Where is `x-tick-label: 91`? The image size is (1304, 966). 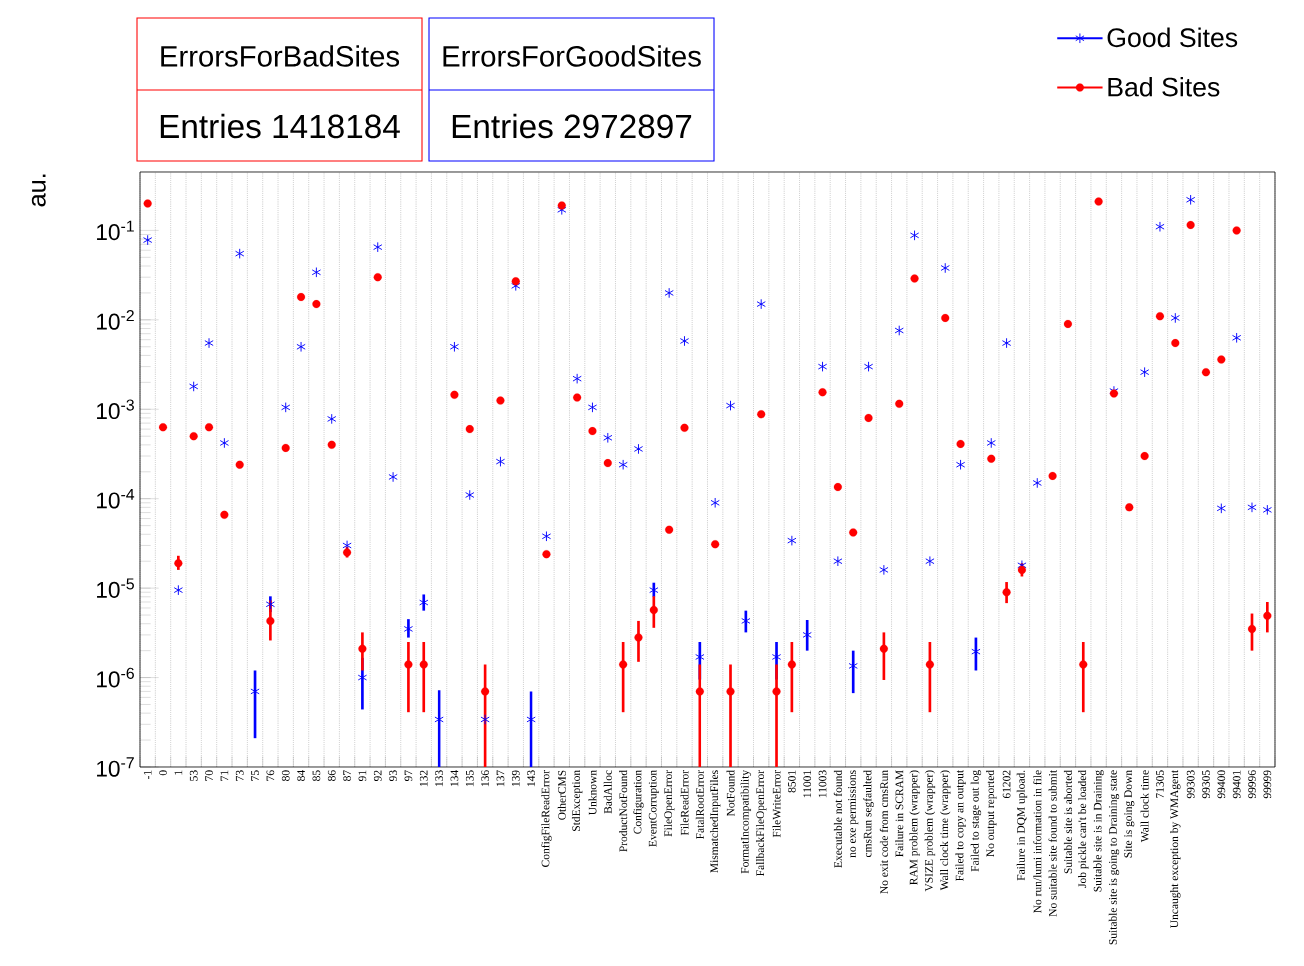
x-tick-label: 91 is located at coordinates (362, 776).